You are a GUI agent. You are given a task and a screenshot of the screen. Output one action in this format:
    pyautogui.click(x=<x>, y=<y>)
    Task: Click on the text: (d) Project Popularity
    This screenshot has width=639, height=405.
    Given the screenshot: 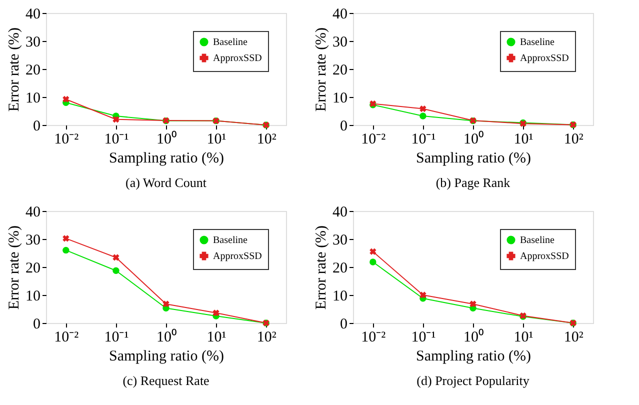 What is the action you would take?
    pyautogui.click(x=473, y=380)
    